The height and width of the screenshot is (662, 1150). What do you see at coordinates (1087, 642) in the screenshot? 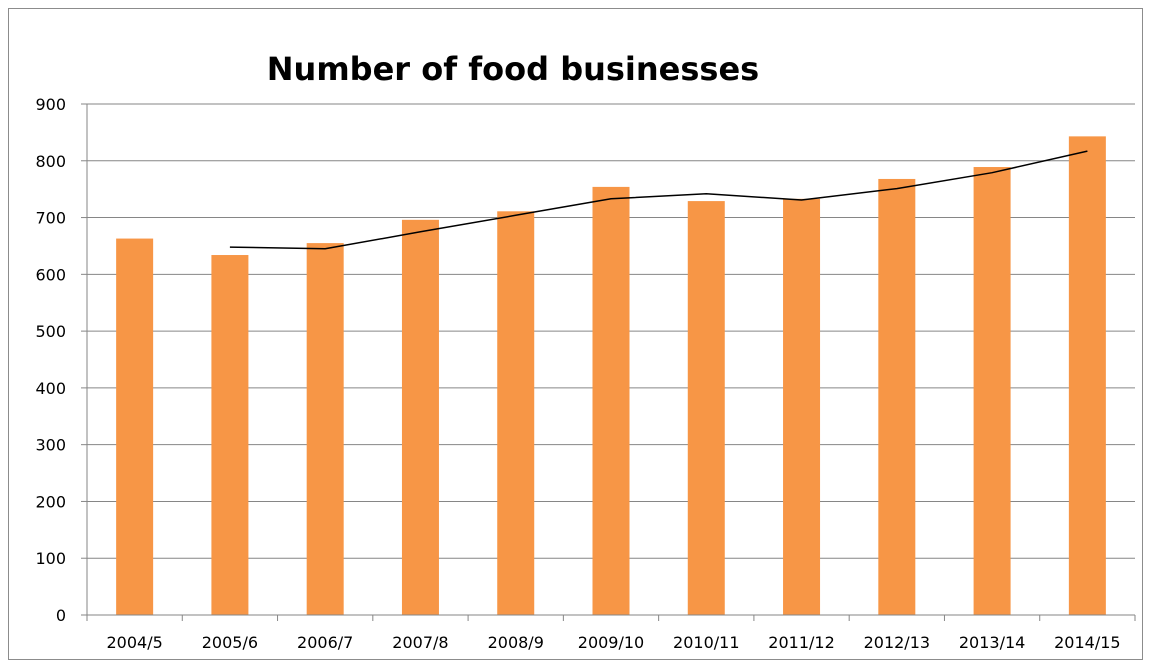
I see `x-tick-label: 2014/15` at bounding box center [1087, 642].